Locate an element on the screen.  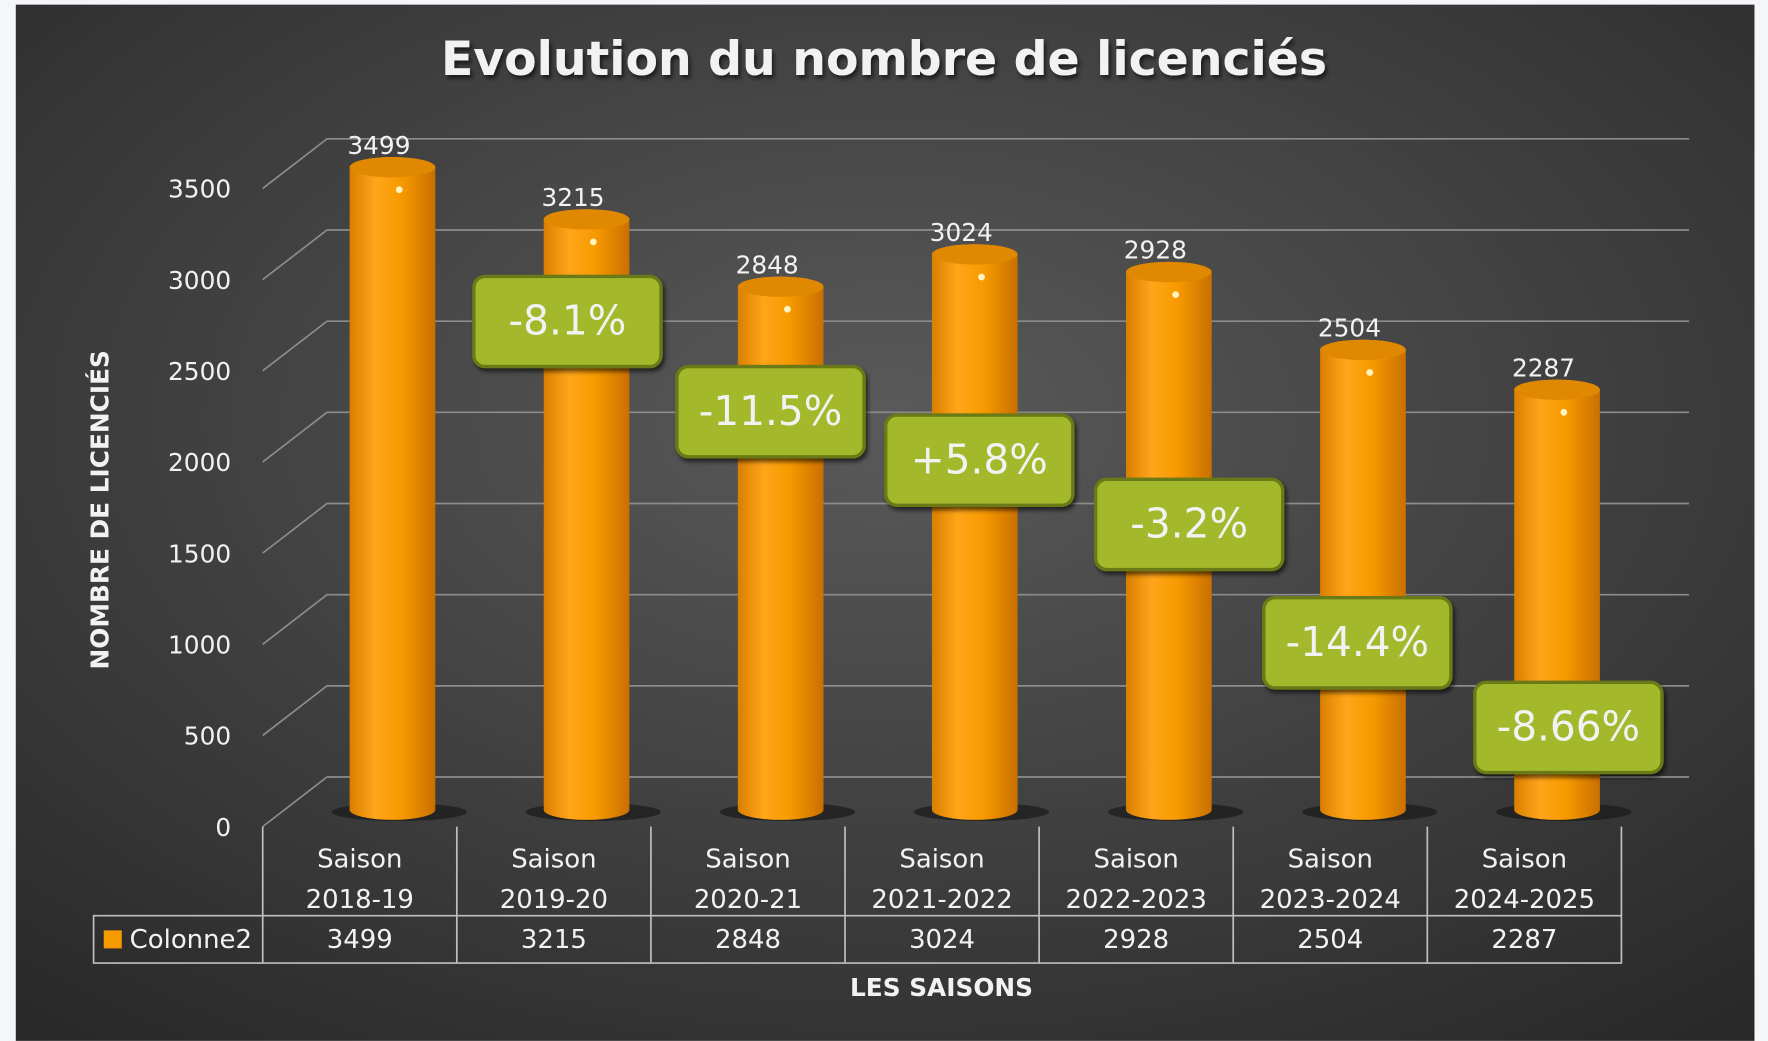
y-tick-label: 3000 is located at coordinates (199, 280).